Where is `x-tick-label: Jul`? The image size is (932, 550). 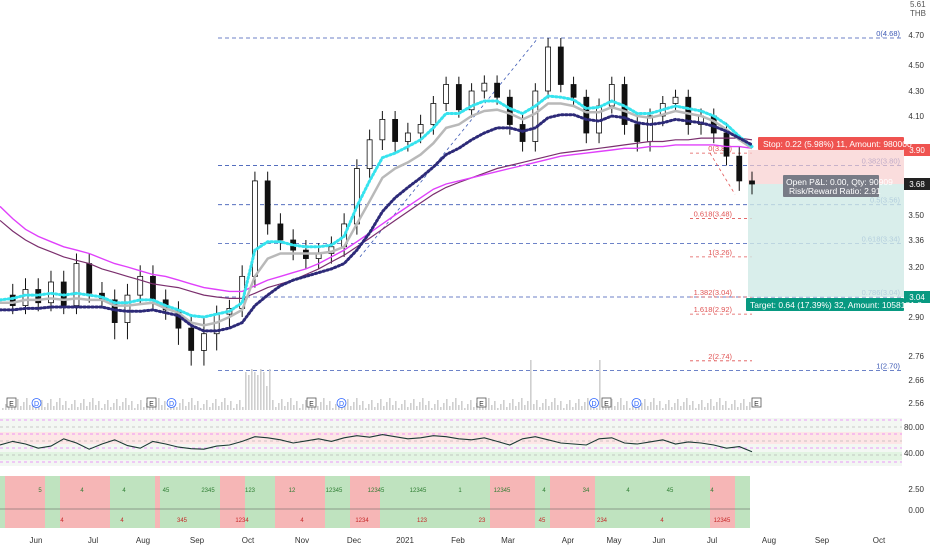
x-tick-label: Jul is located at coordinates (93, 540).